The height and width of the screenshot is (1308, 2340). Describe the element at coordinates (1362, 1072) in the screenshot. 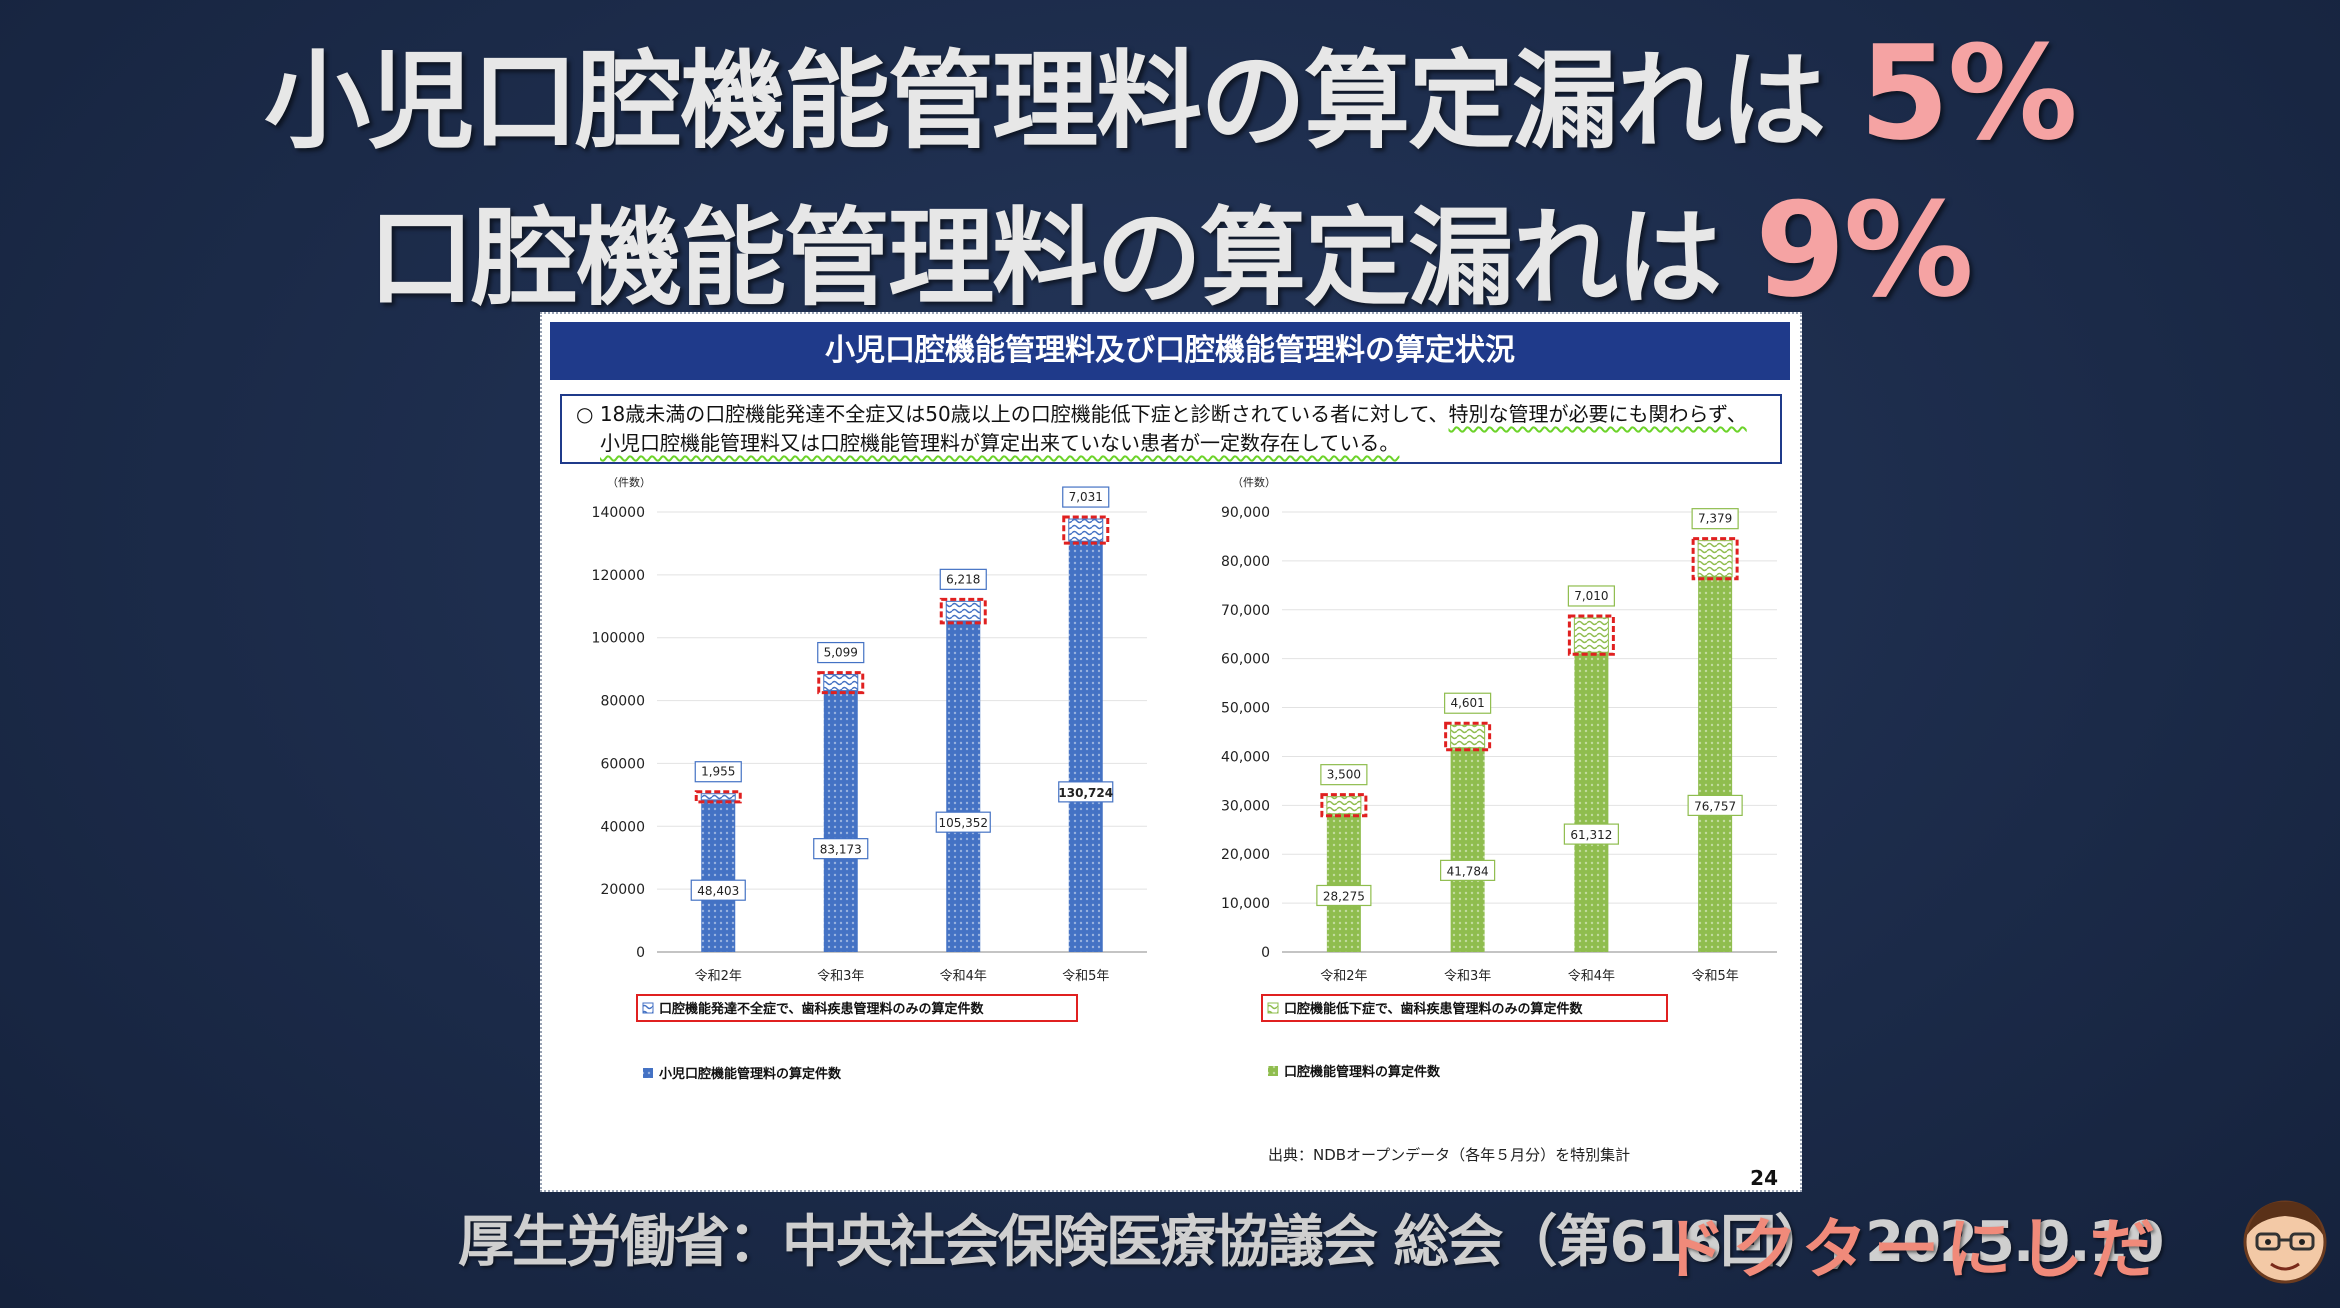

I see `R-legend-bottom-label: 口腔機能管理料の算定件数` at that location.